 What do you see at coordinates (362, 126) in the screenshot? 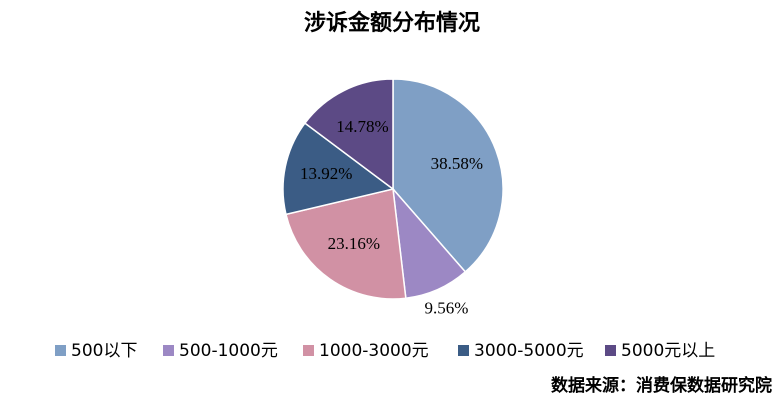
I see `data-label: 14.78%` at bounding box center [362, 126].